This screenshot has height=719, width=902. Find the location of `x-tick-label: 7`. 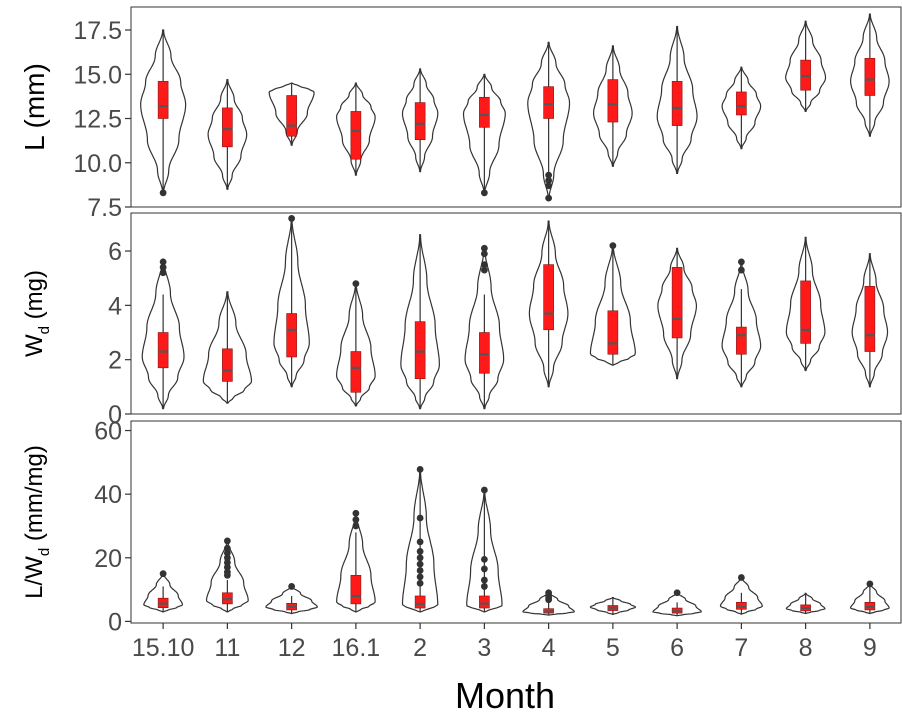

x-tick-label: 7 is located at coordinates (741, 648).